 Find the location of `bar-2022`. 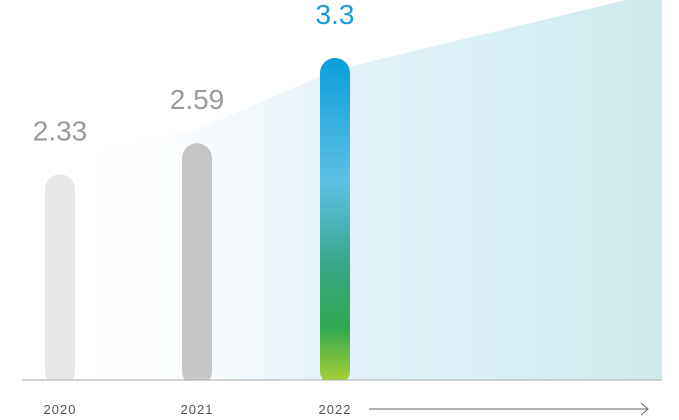

bar-2022 is located at coordinates (335, 222).